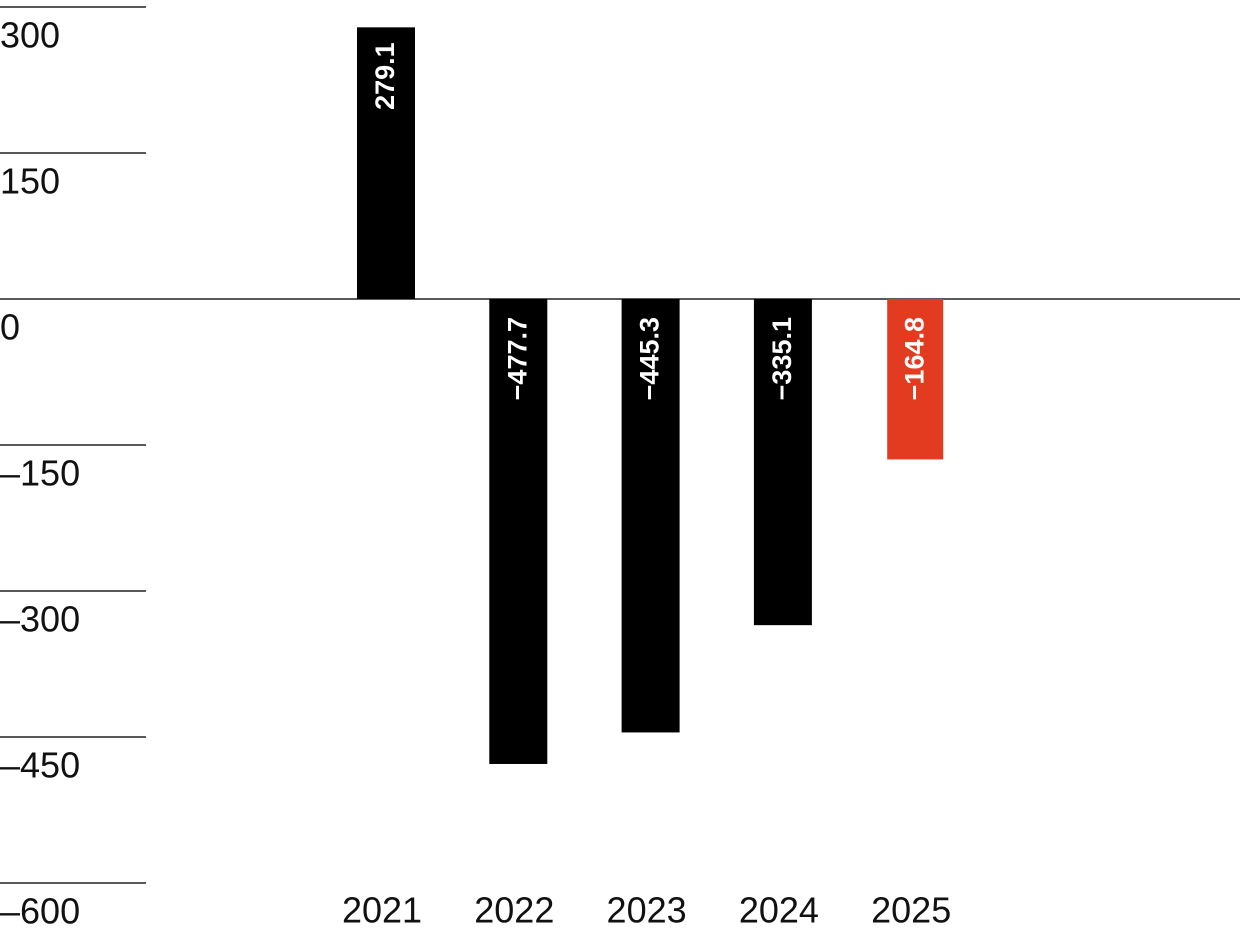 The image size is (1240, 941). I want to click on x-tick-label: 2023, so click(647, 910).